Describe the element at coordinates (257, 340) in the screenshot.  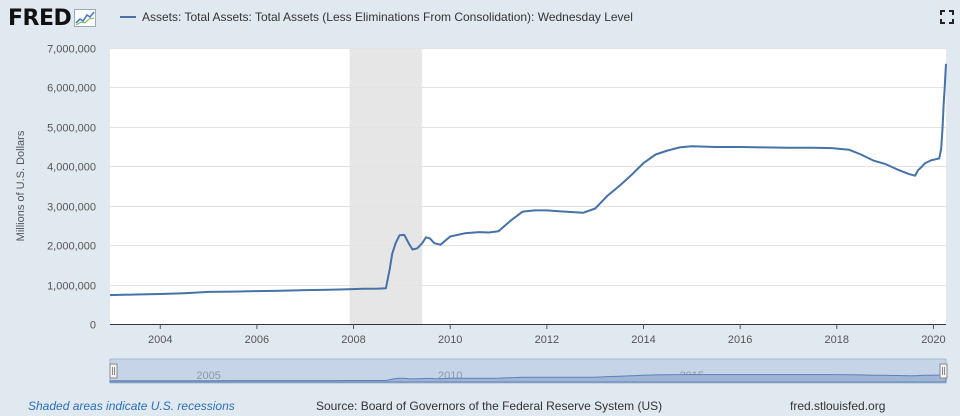
I see `x-tick-label: 2006` at that location.